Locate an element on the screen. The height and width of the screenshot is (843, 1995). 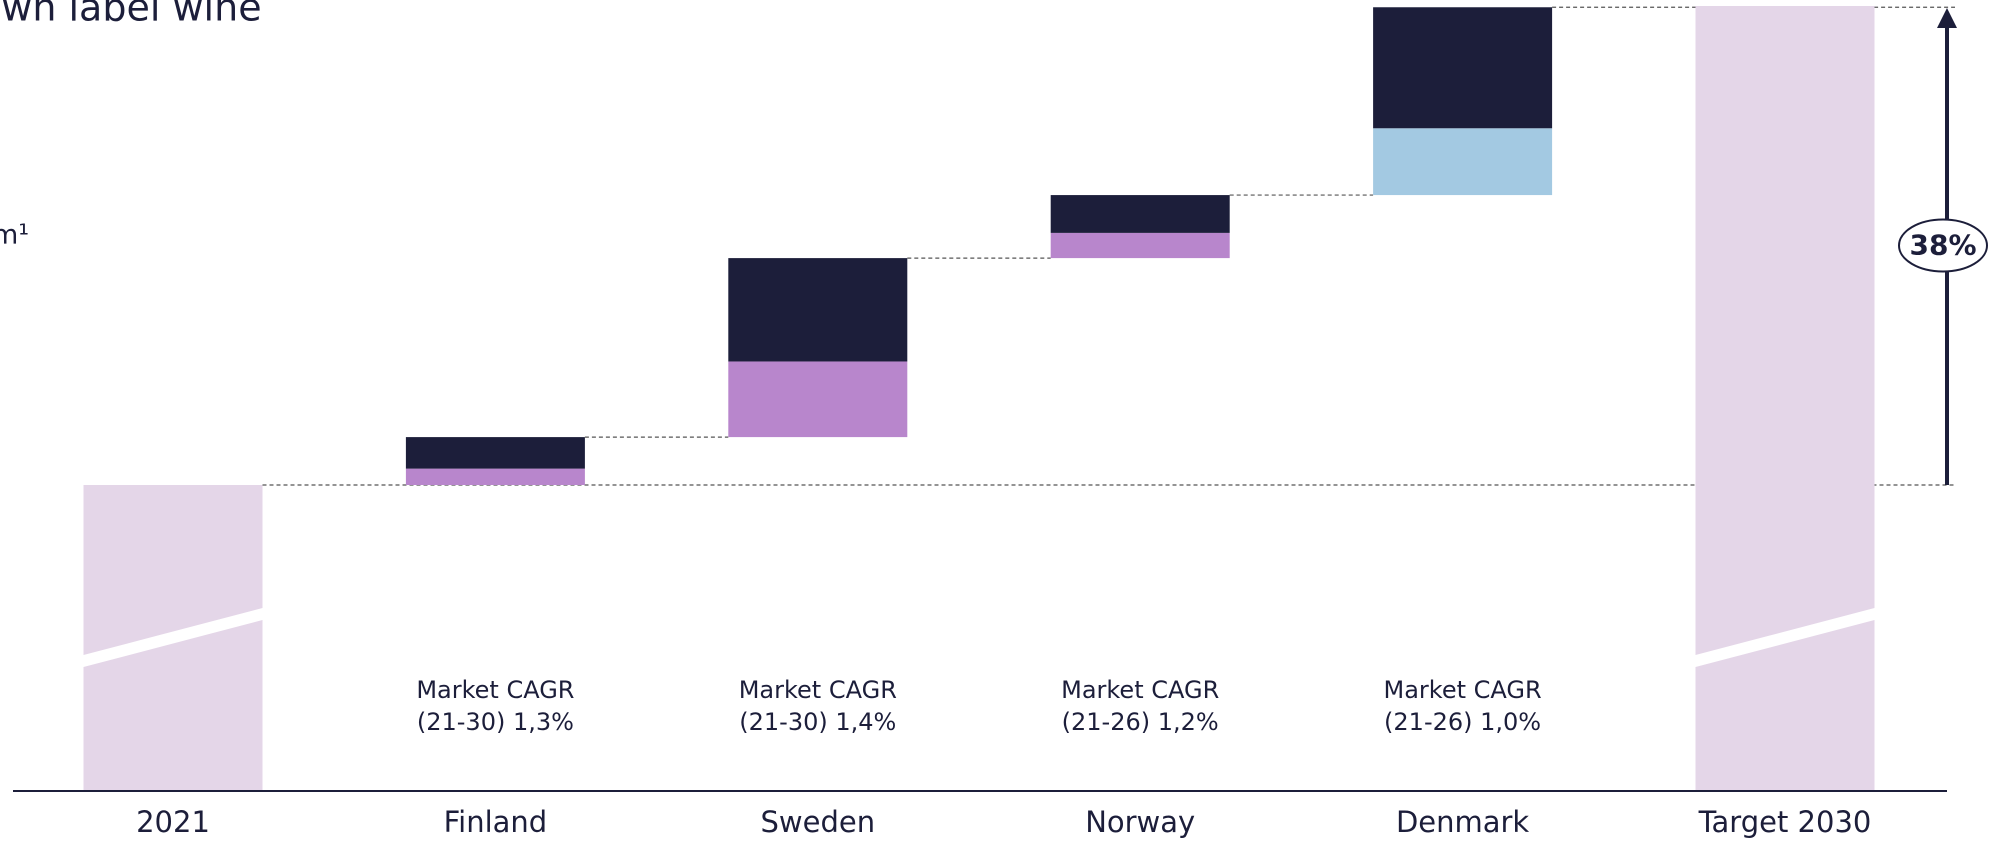
x-tick-label: Sweden is located at coordinates (817, 822).